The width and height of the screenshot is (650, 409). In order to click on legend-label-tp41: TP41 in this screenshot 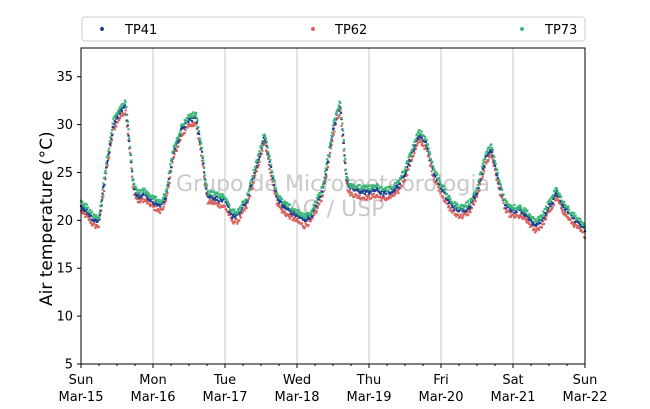, I will do `click(140, 30)`.